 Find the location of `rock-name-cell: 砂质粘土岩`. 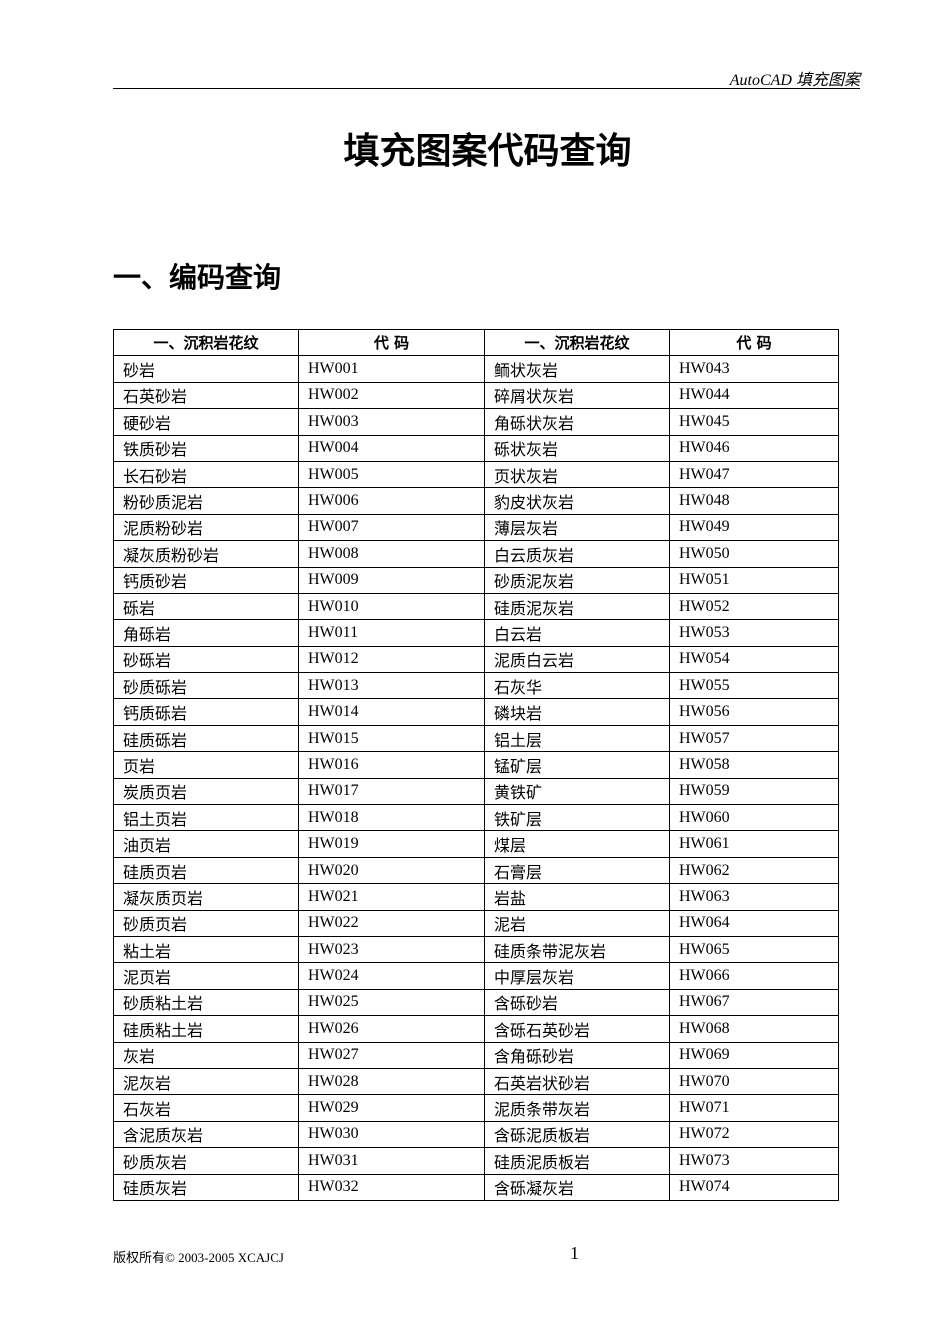

rock-name-cell: 砂质粘土岩 is located at coordinates (206, 1002).